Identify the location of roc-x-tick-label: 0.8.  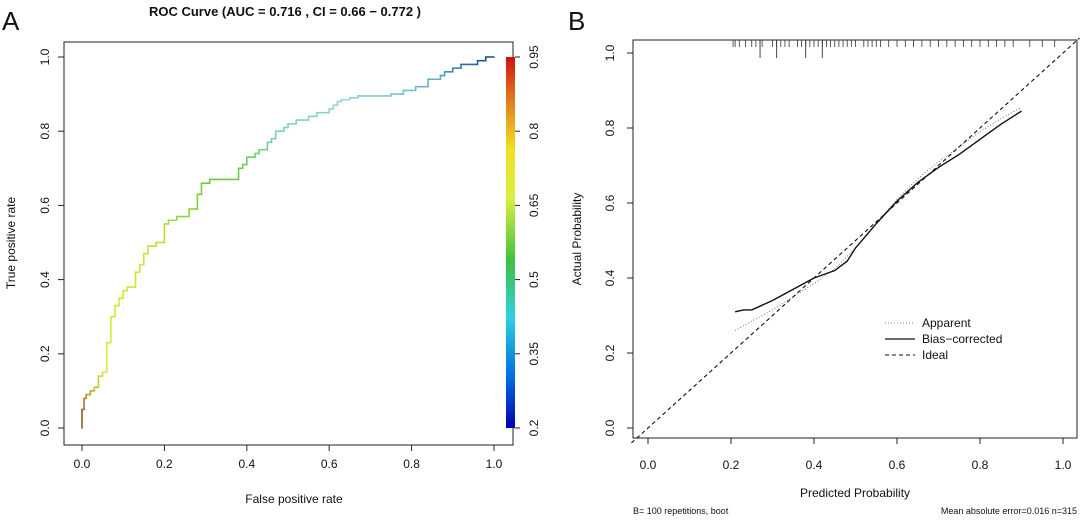
(411, 464).